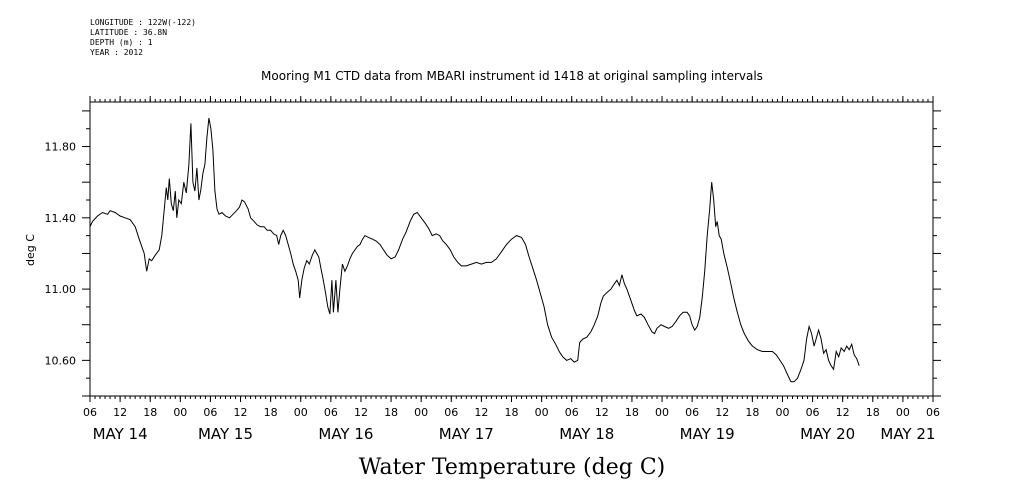 Image resolution: width=1009 pixels, height=504 pixels. What do you see at coordinates (30, 250) in the screenshot?
I see `y-axis-label: deg C` at bounding box center [30, 250].